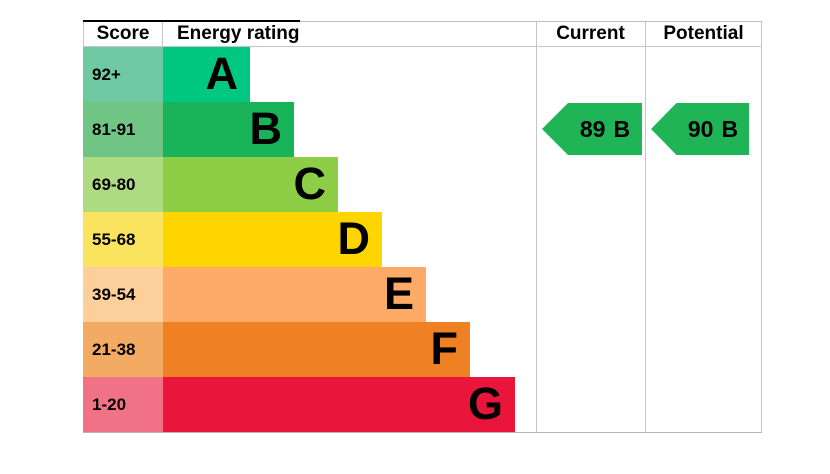  I want to click on band-row-d: 55-68 D, so click(422, 239).